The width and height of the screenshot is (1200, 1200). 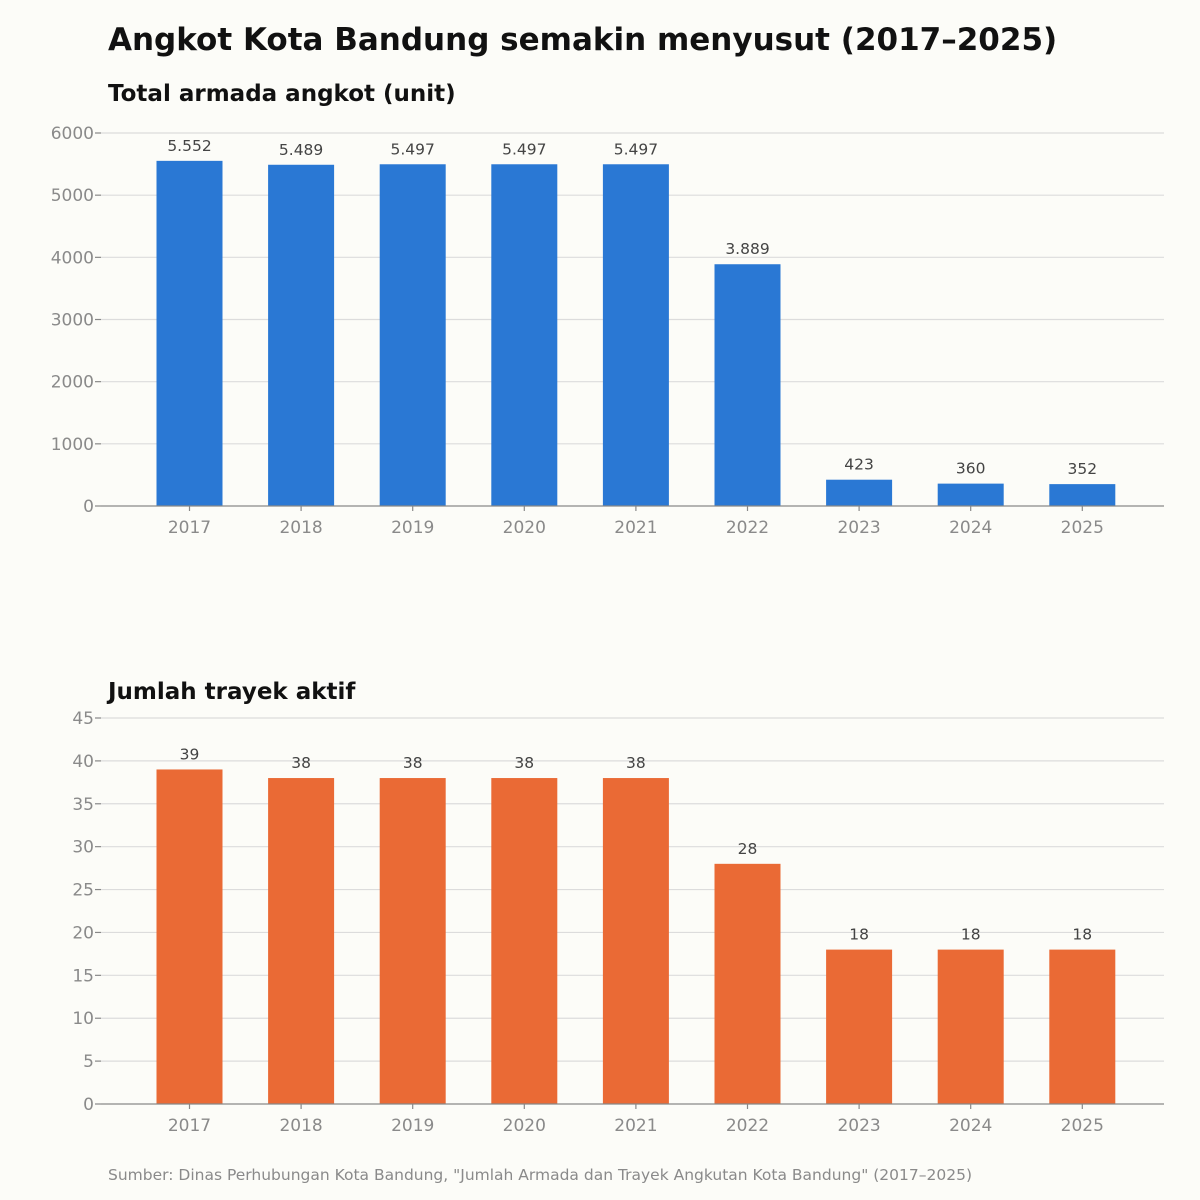 What do you see at coordinates (83, 976) in the screenshot?
I see `y-tick-label: 15` at bounding box center [83, 976].